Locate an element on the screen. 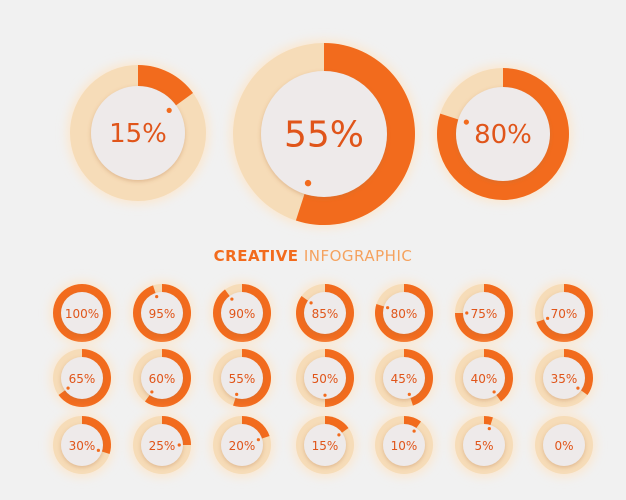  grid-ring-10: 50% is located at coordinates (325, 378).